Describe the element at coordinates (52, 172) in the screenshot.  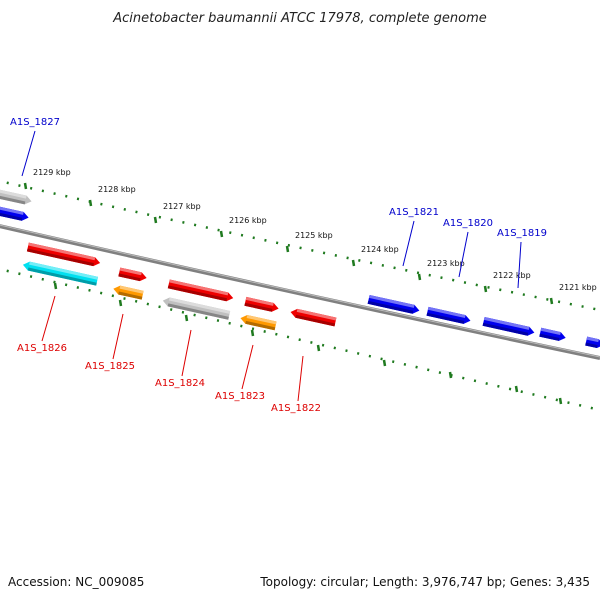
I see `kbp-label: 2129 kbp` at that location.